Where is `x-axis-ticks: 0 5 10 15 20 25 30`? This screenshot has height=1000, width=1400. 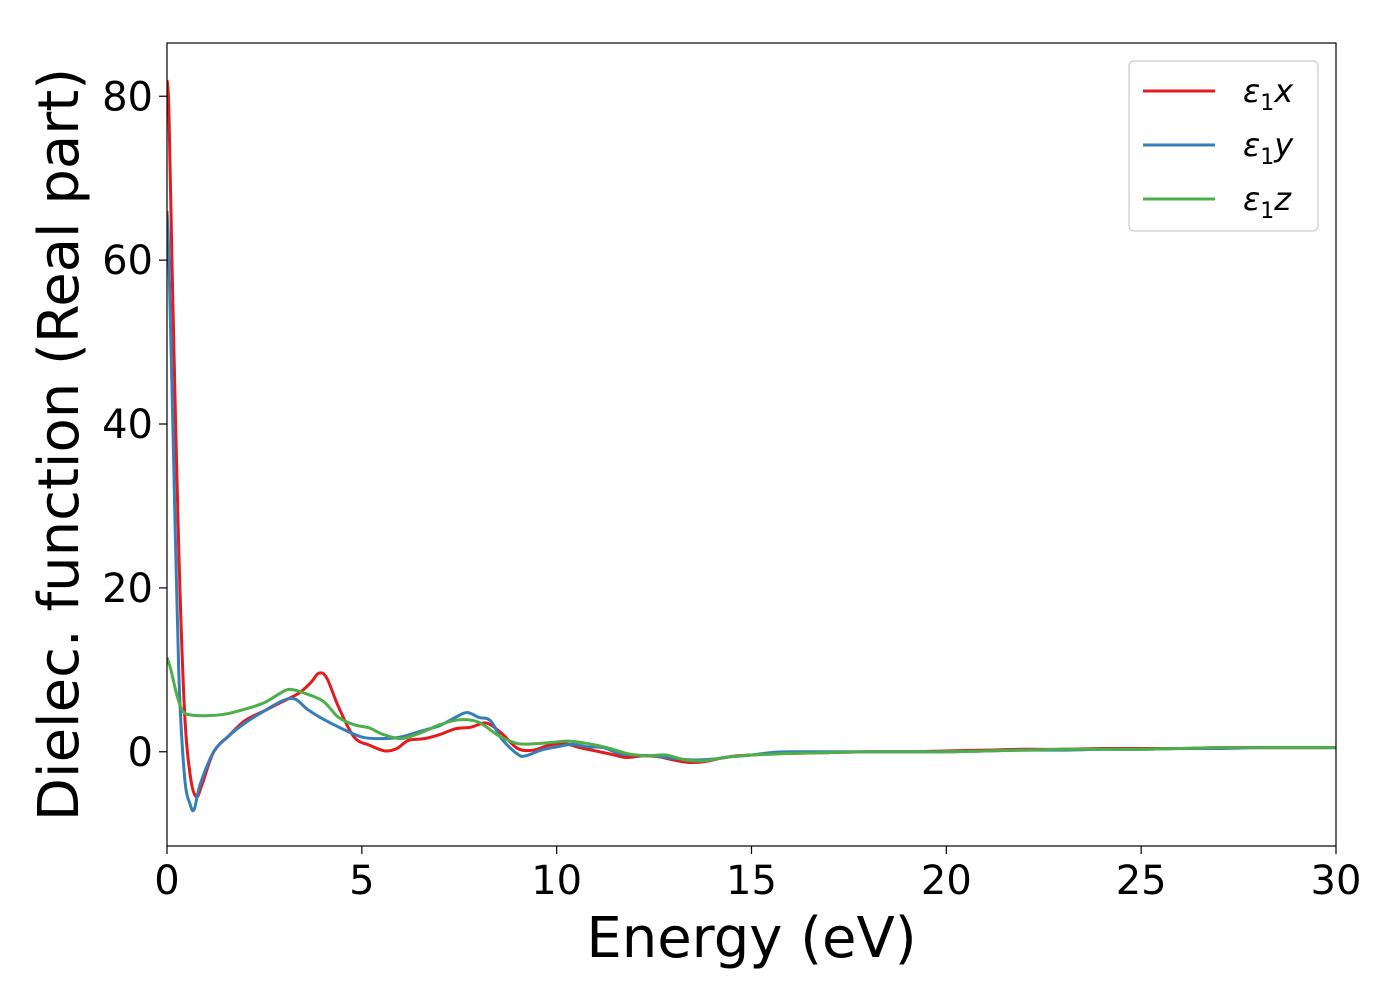
x-axis-ticks: 0 5 10 15 20 25 30 is located at coordinates (757, 875).